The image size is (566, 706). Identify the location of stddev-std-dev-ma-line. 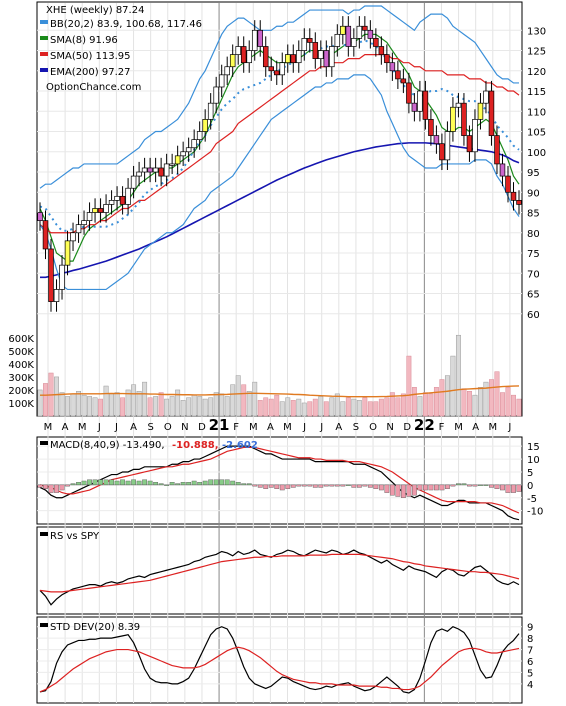
(279, 669).